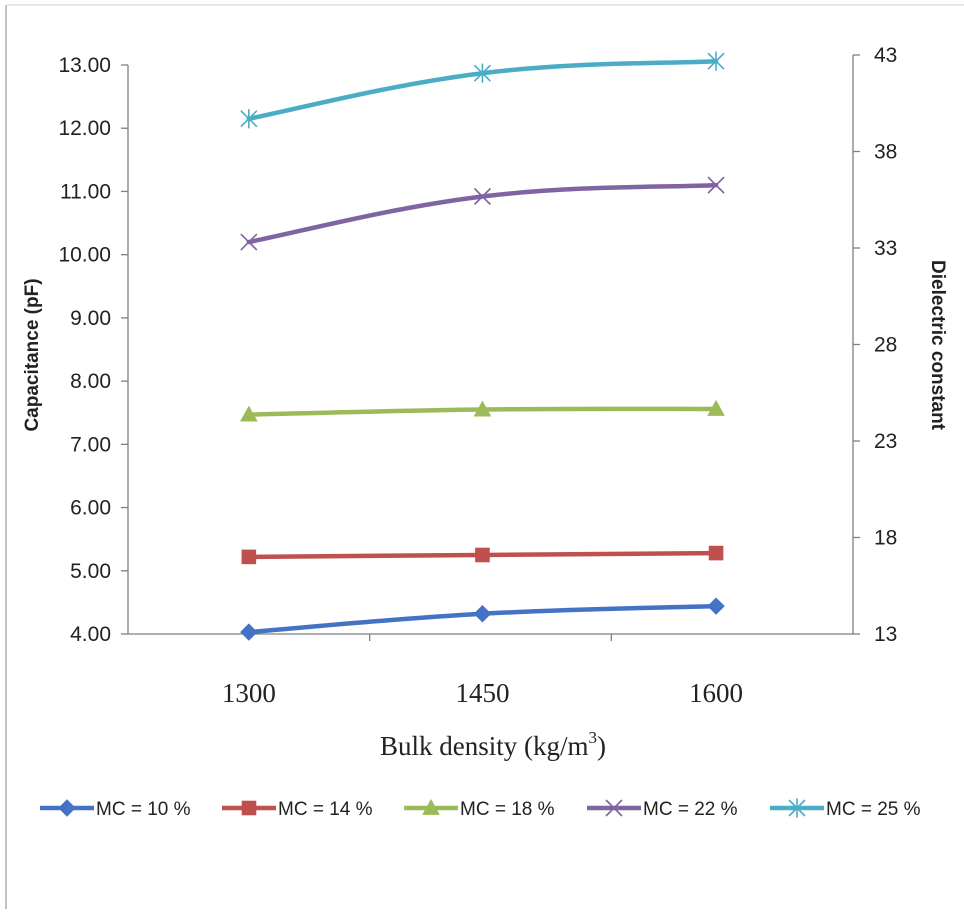  What do you see at coordinates (482, 671) in the screenshot?
I see `x-axis-ticks: 1300 1450 1600` at bounding box center [482, 671].